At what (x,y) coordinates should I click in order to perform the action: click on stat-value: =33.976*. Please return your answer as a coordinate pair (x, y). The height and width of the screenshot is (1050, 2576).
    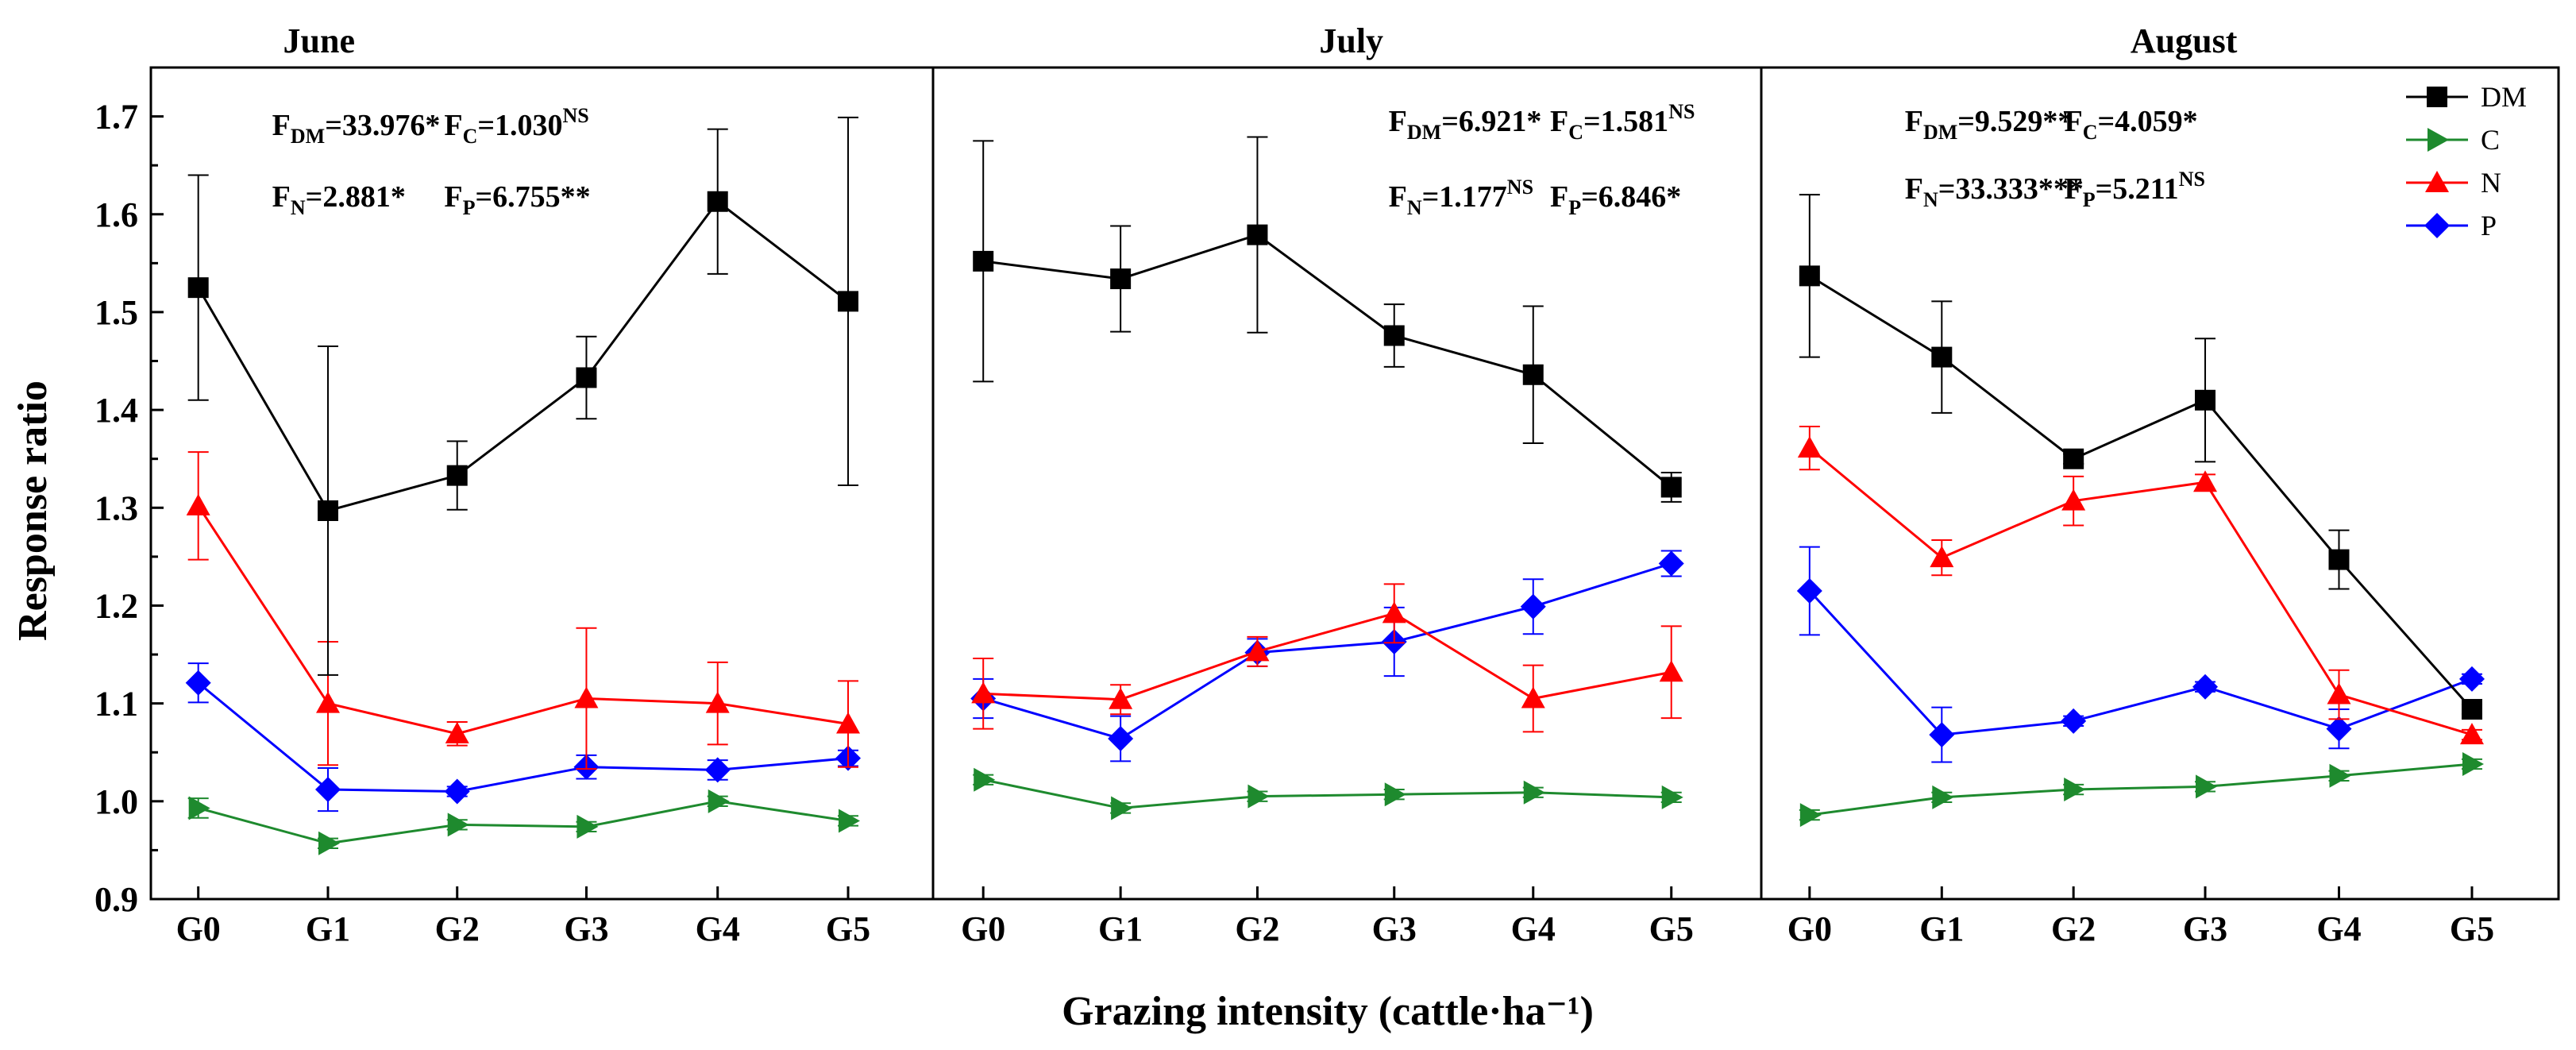
    Looking at the image, I should click on (382, 125).